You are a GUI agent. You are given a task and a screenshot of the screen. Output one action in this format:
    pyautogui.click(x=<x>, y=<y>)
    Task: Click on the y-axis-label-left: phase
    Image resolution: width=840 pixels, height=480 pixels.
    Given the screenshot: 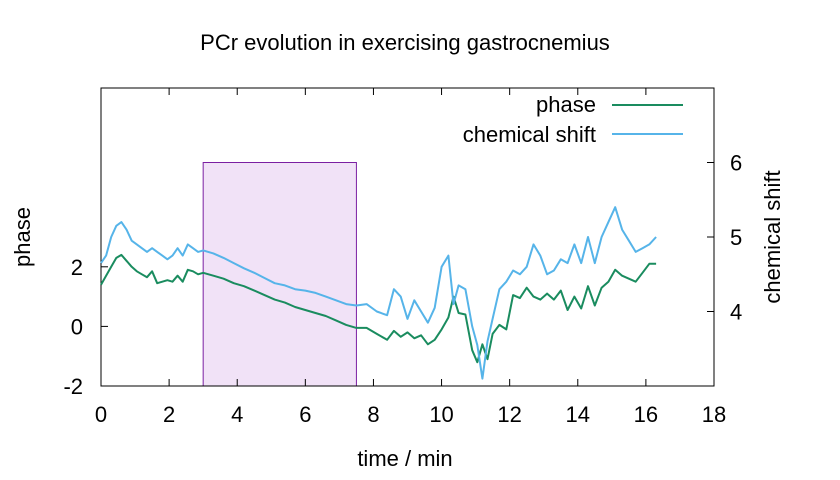 What is the action you would take?
    pyautogui.click(x=22, y=237)
    